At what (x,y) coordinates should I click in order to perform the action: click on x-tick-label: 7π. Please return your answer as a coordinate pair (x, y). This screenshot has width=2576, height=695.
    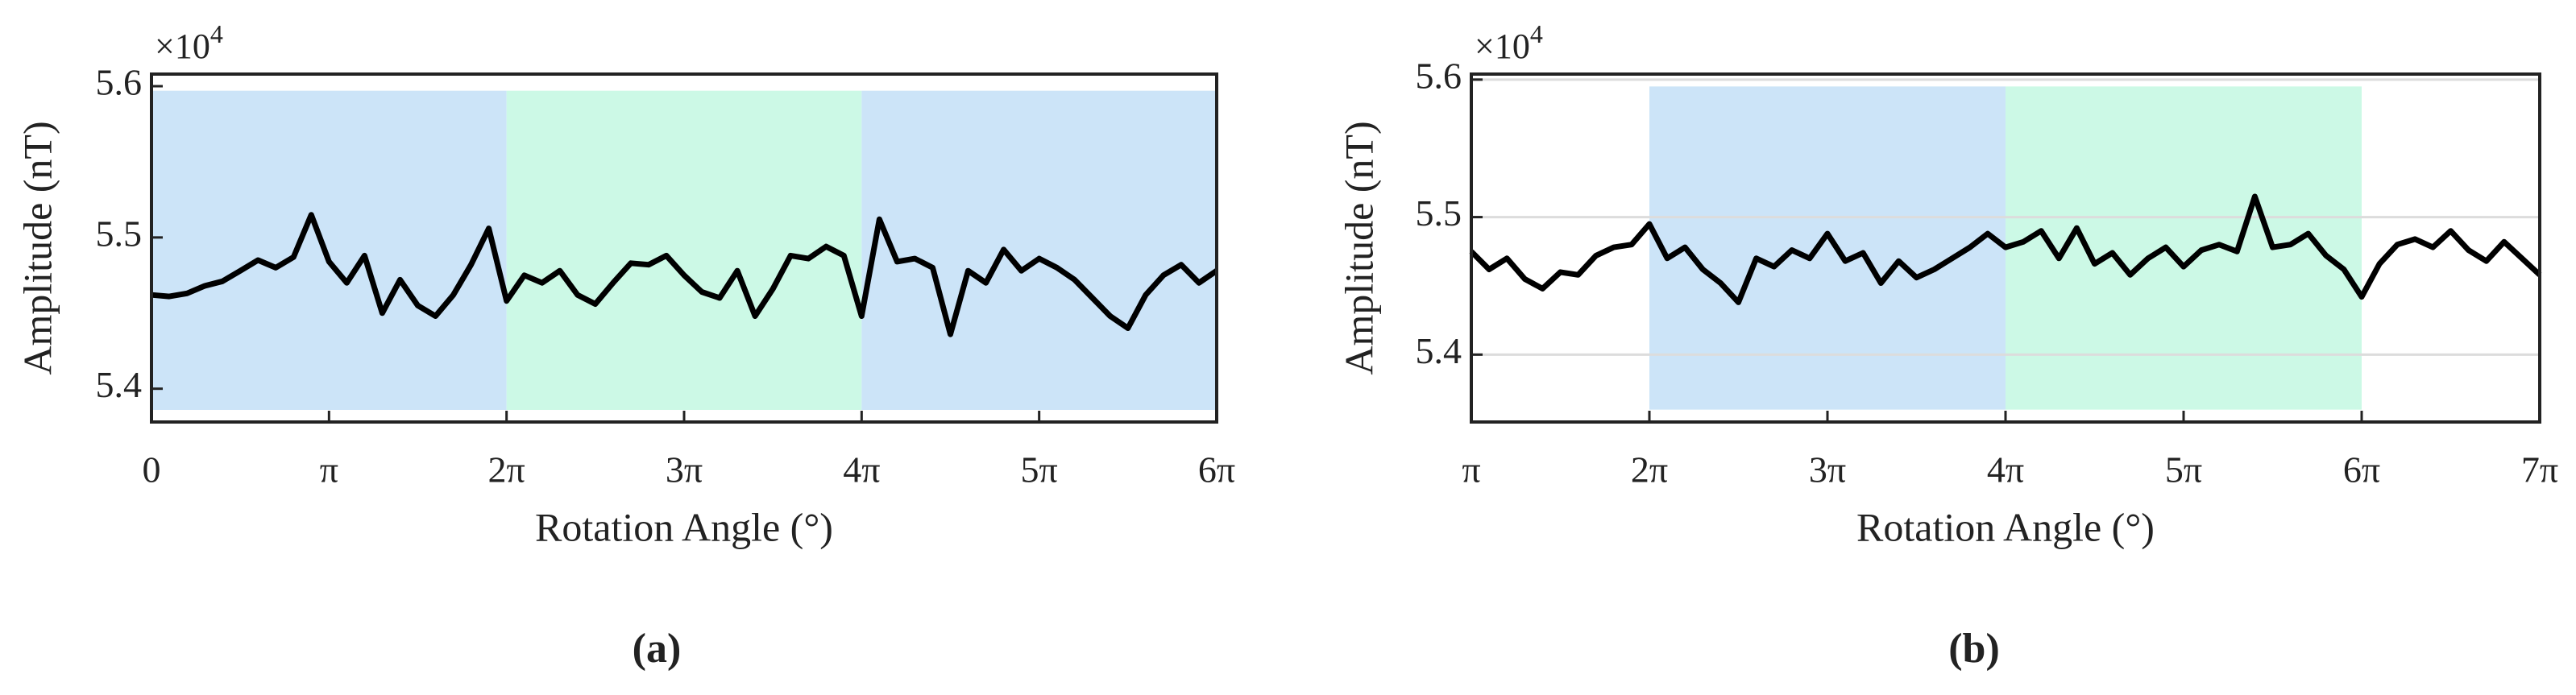
    Looking at the image, I should click on (2539, 469).